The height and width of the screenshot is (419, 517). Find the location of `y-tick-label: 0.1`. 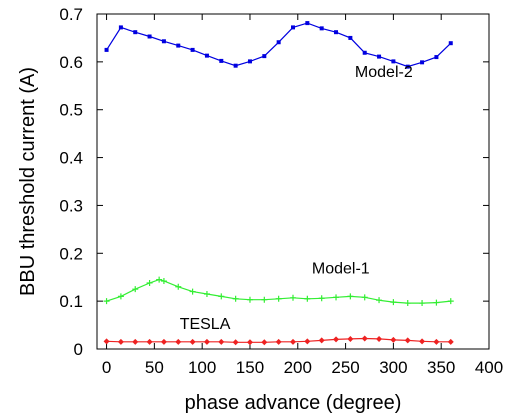

y-tick-label: 0.1 is located at coordinates (71, 301).